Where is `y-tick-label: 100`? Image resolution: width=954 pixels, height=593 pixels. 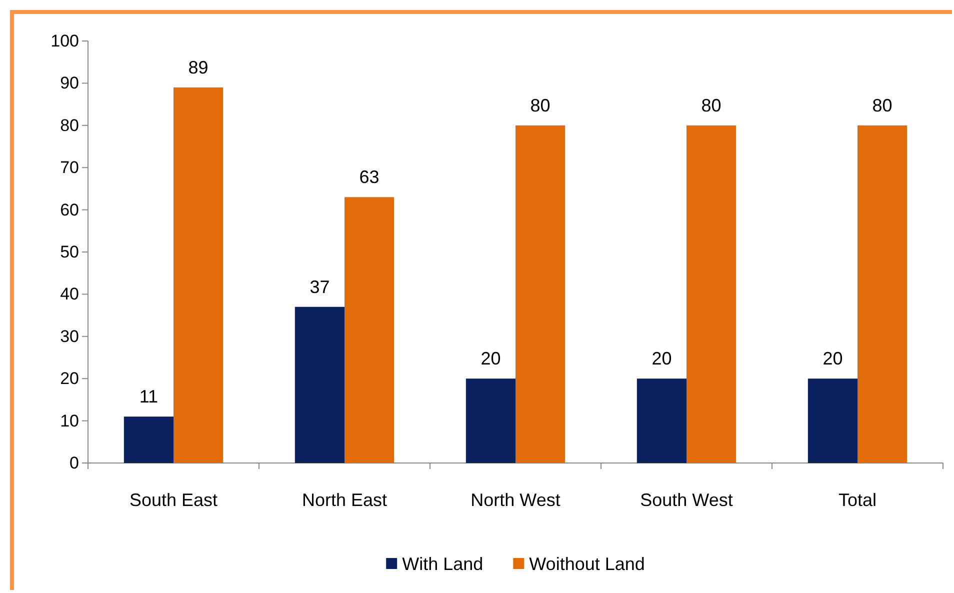 y-tick-label: 100 is located at coordinates (64, 40).